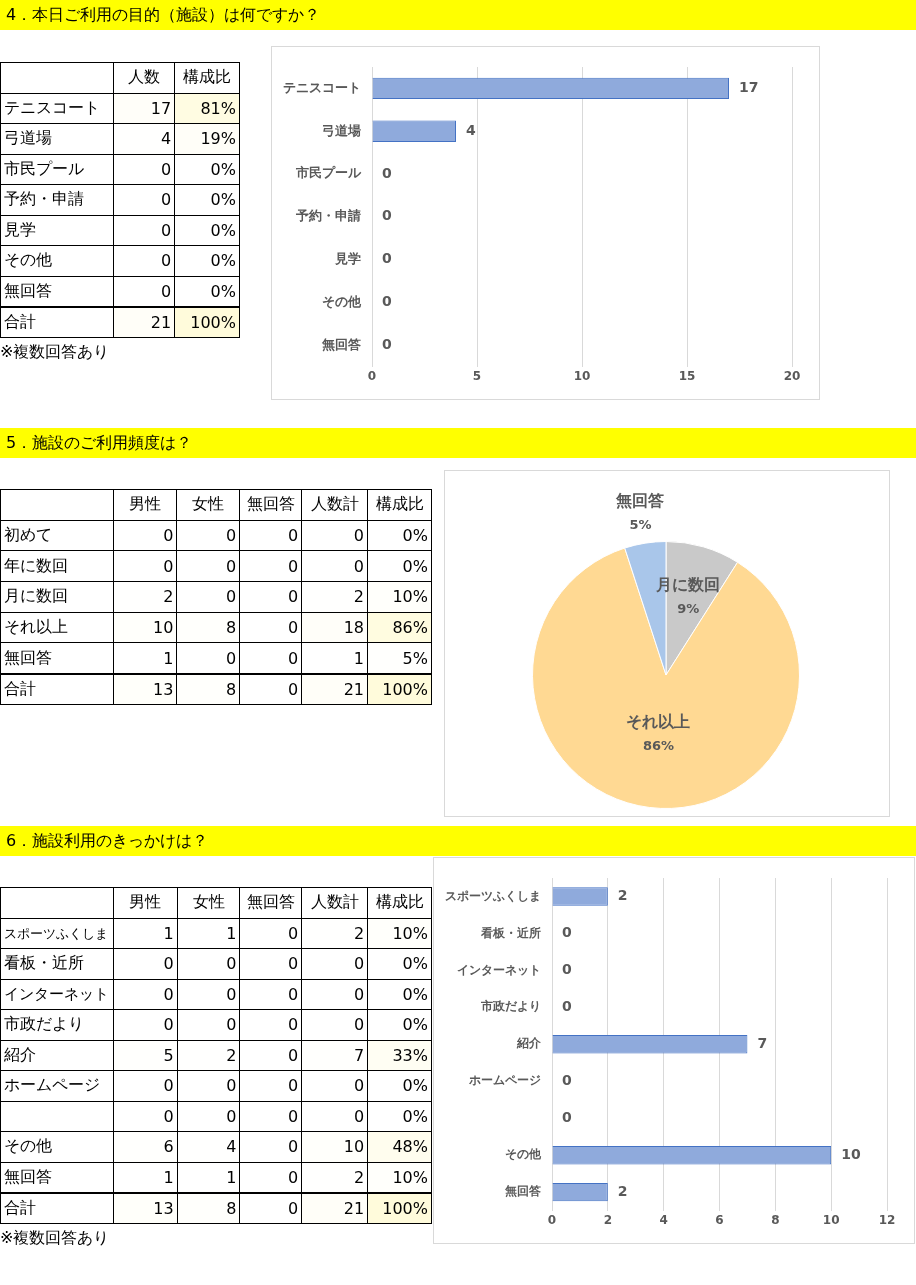 Image resolution: width=916 pixels, height=1285 pixels. Describe the element at coordinates (322, 87) in the screenshot. I see `y-tick-label: テニスコート` at that location.